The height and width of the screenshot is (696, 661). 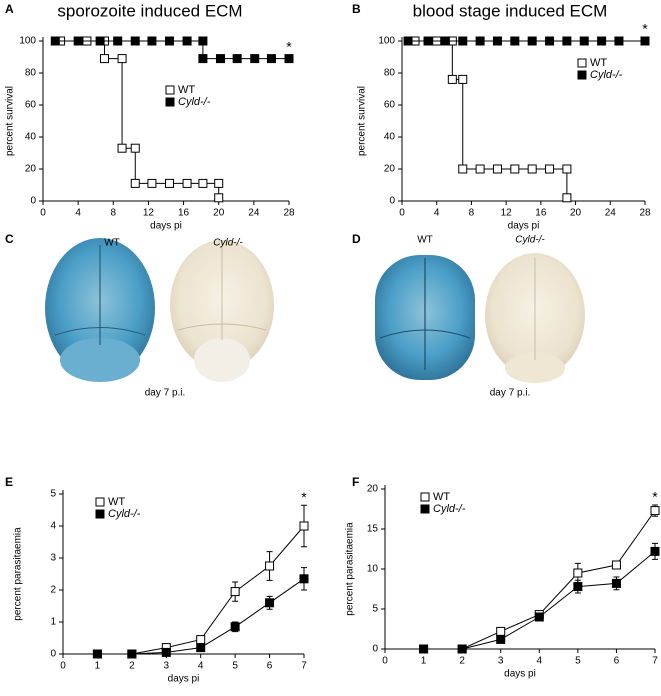 I want to click on panel-letter: D, so click(x=356, y=239).